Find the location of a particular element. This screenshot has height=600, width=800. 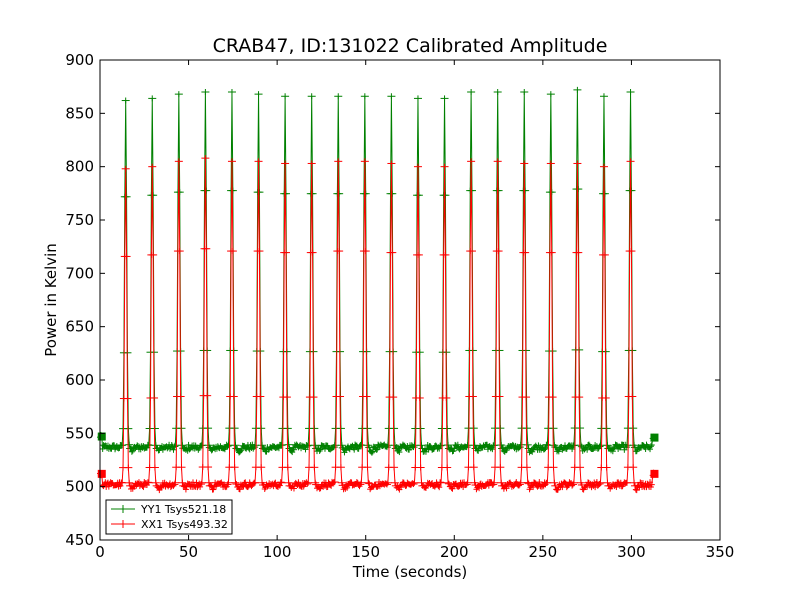

x-tick-label: 200 is located at coordinates (454, 552).